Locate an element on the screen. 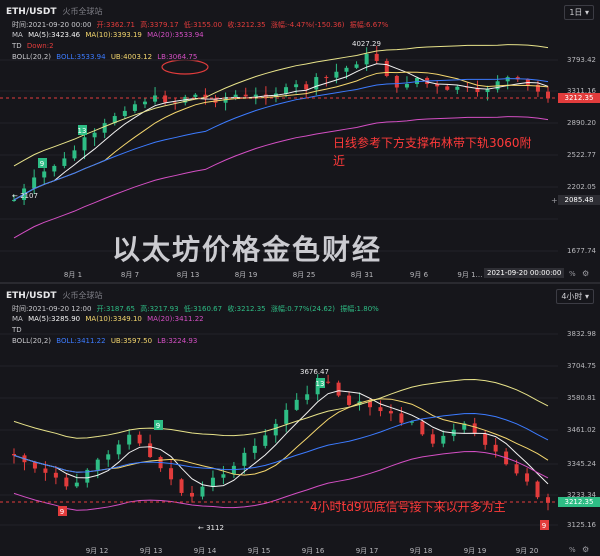 This screenshot has width=600, height=556. open-readout: 开:3187.65 is located at coordinates (115, 309).